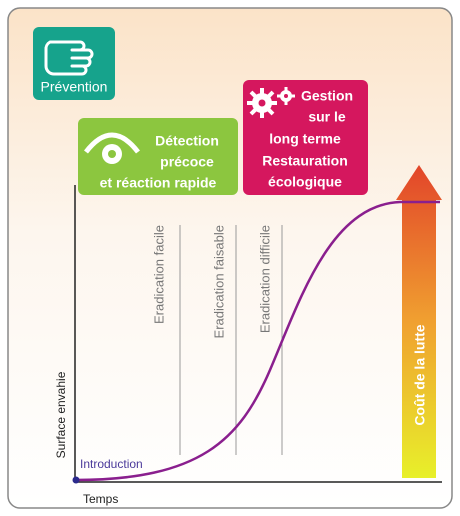 Image resolution: width=460 pixels, height=516 pixels. Describe the element at coordinates (100, 499) in the screenshot. I see `x-axis-label: Temps` at that location.